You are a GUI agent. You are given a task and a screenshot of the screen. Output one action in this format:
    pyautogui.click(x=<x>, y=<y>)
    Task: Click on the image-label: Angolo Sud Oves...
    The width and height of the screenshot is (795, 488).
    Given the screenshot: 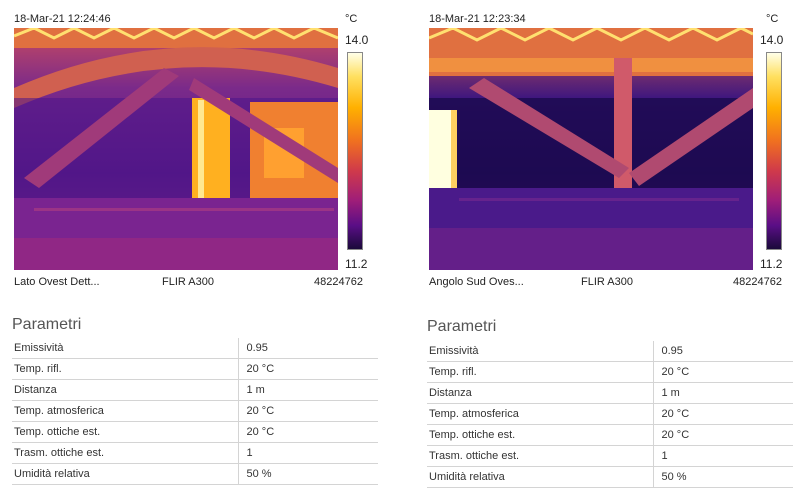 What is the action you would take?
    pyautogui.click(x=476, y=282)
    